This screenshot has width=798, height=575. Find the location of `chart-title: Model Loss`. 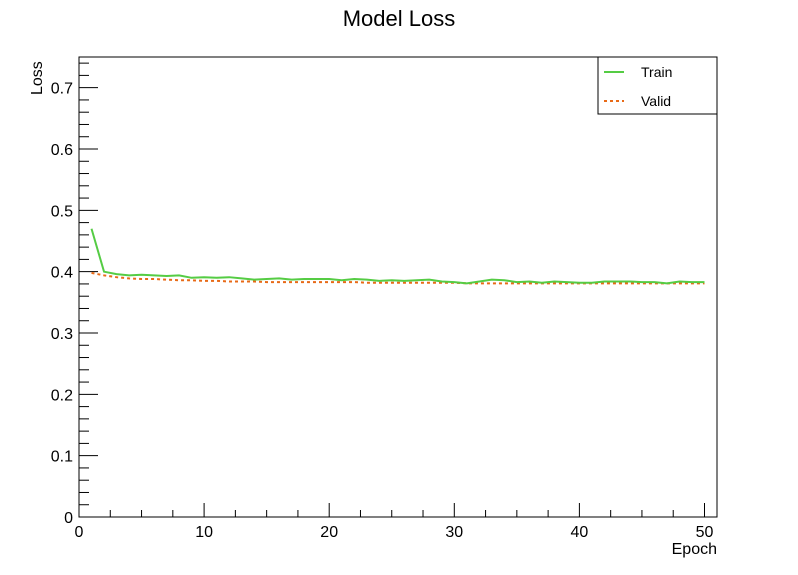

chart-title: Model Loss is located at coordinates (399, 18).